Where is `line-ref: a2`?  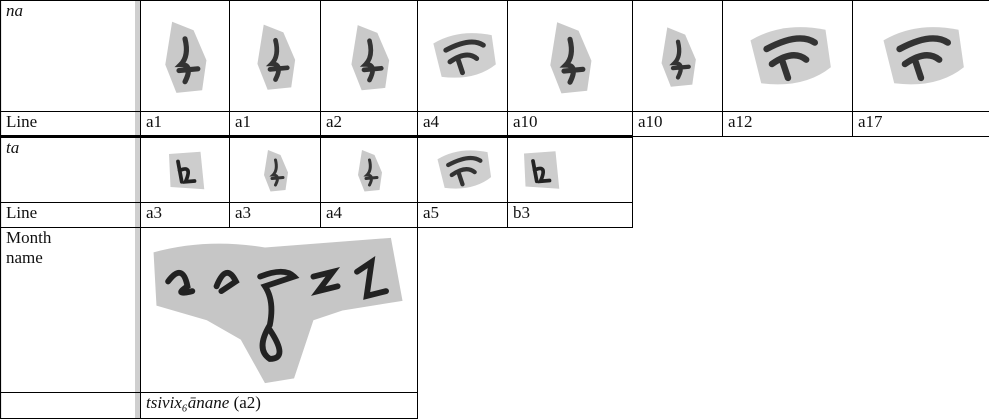
line-ref: a2 is located at coordinates (369, 124).